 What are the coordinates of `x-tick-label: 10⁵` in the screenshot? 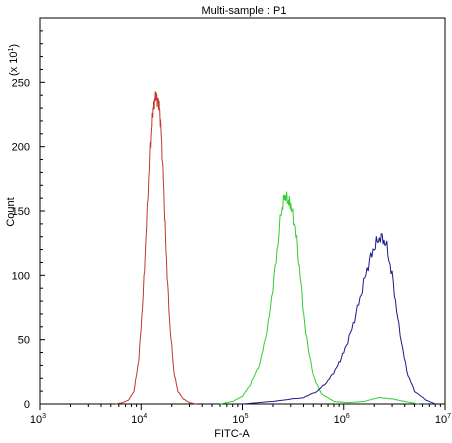 It's located at (240, 419).